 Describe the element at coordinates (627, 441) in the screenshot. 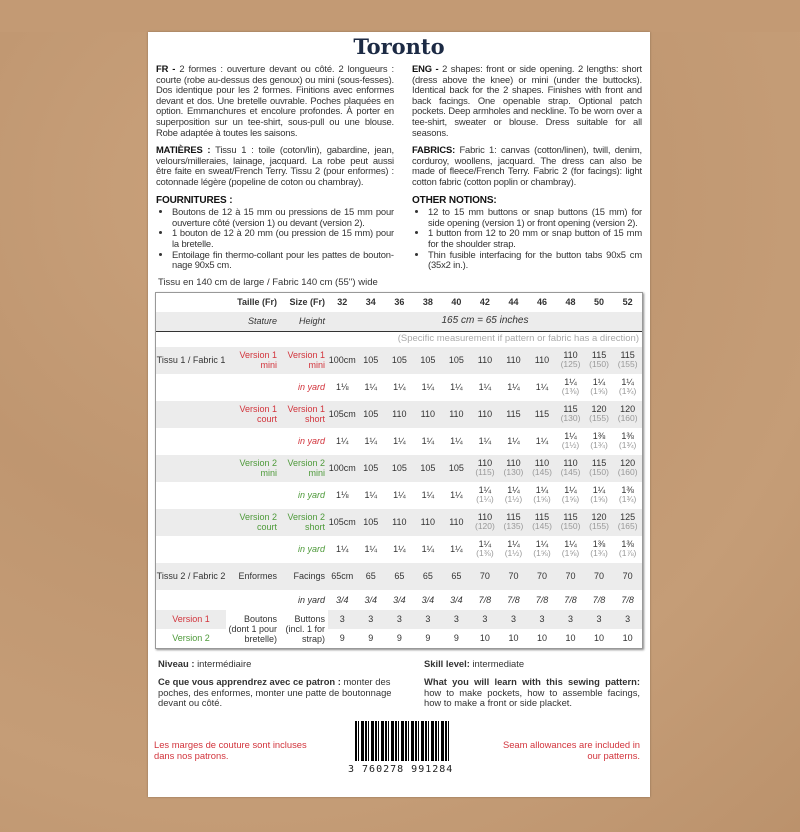

I see `table-cell: 1⅜ (1¾)` at that location.